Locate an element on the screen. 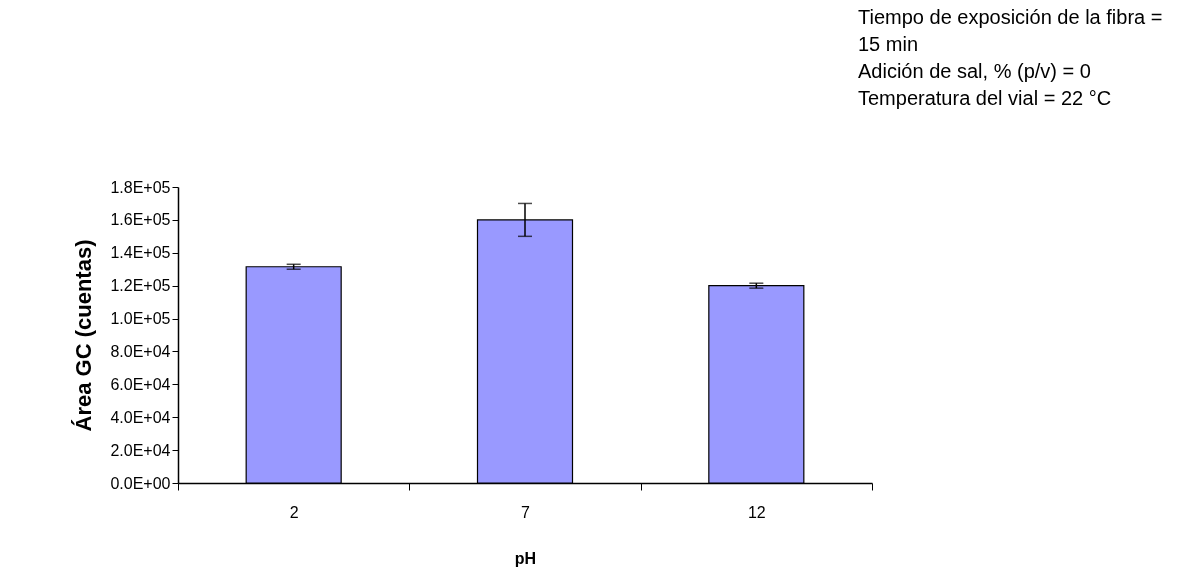 The height and width of the screenshot is (572, 1192). text: Tiempo de exposición de la fibra = 15 min is located at coordinates (1010, 30).